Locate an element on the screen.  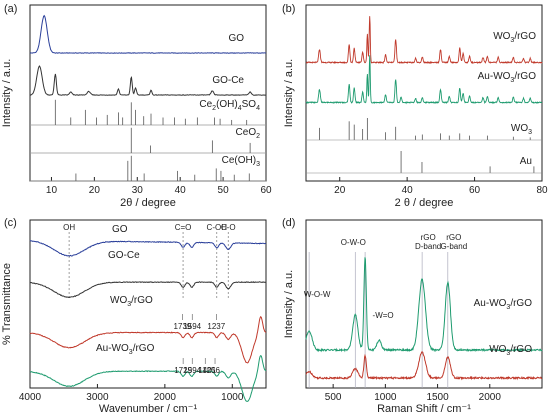
panel-b-xlabel: 2 θ / degree is located at coordinates (424, 203).